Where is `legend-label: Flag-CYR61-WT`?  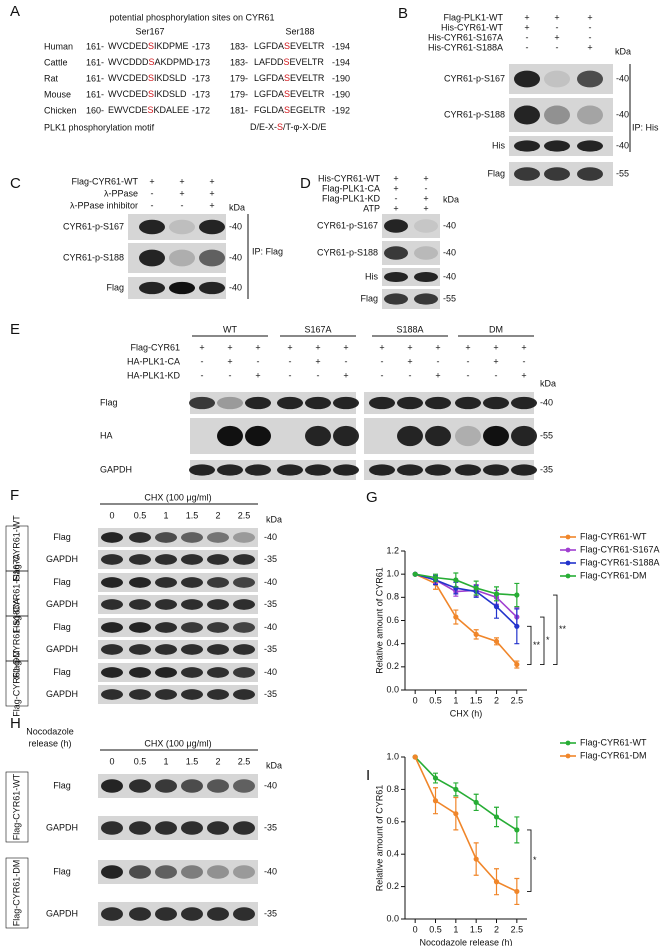
legend-label: Flag-CYR61-WT is located at coordinates (613, 536).